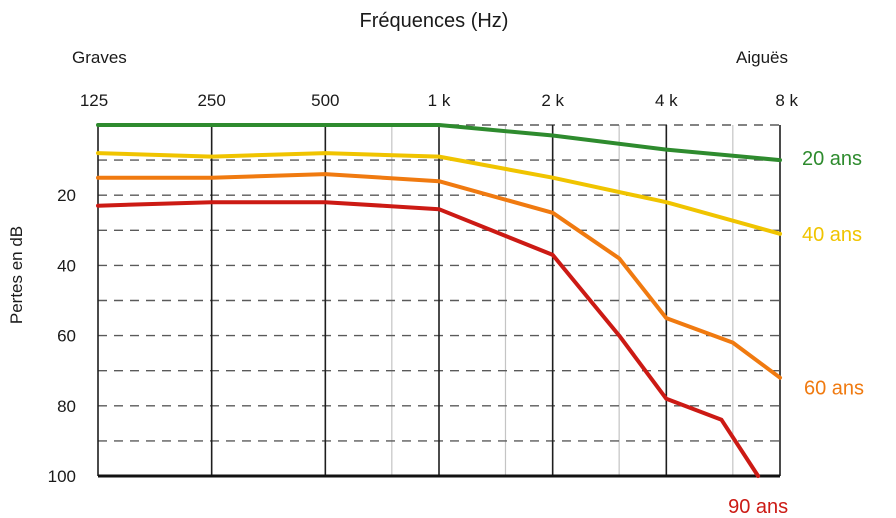 The width and height of the screenshot is (896, 518). I want to click on x-end-label-left: Graves, so click(99, 57).